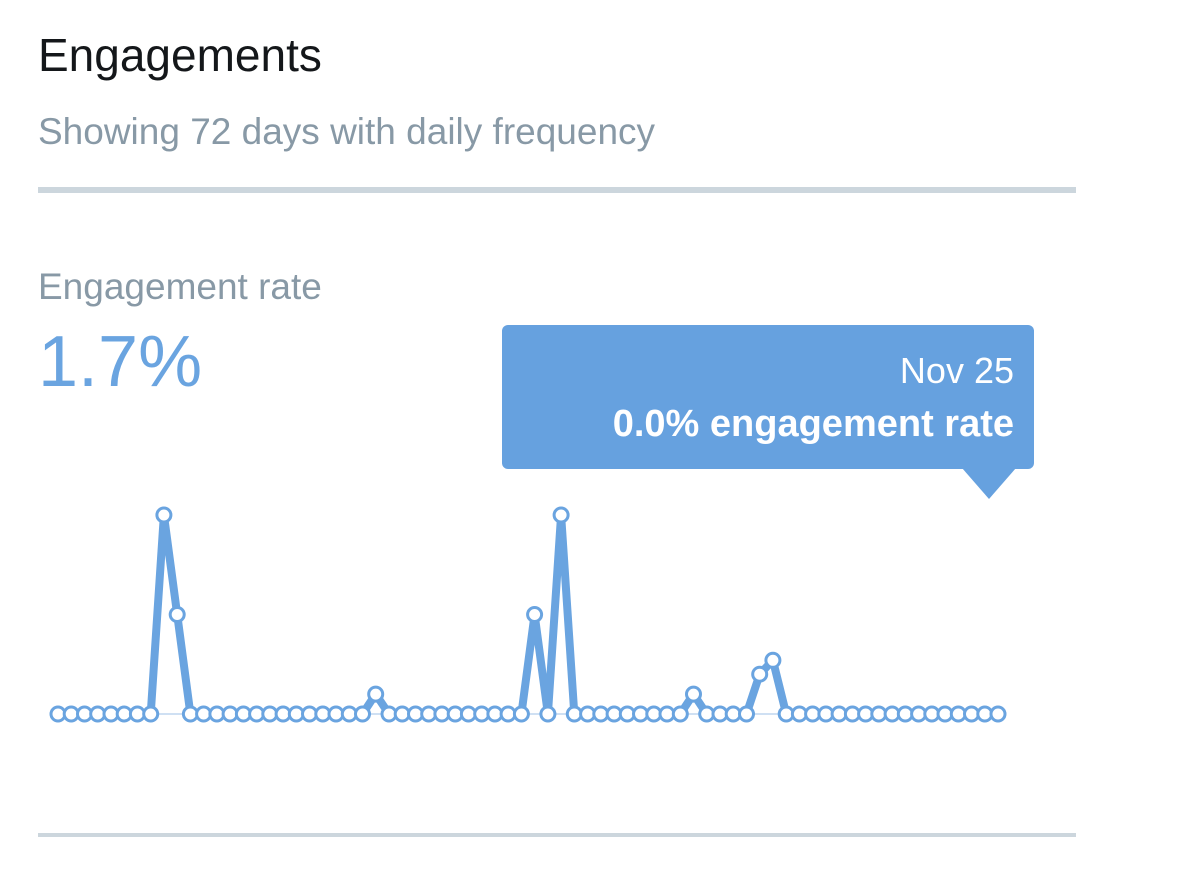 The width and height of the screenshot is (1200, 880). What do you see at coordinates (120, 362) in the screenshot?
I see `metric-value: 1.7%` at bounding box center [120, 362].